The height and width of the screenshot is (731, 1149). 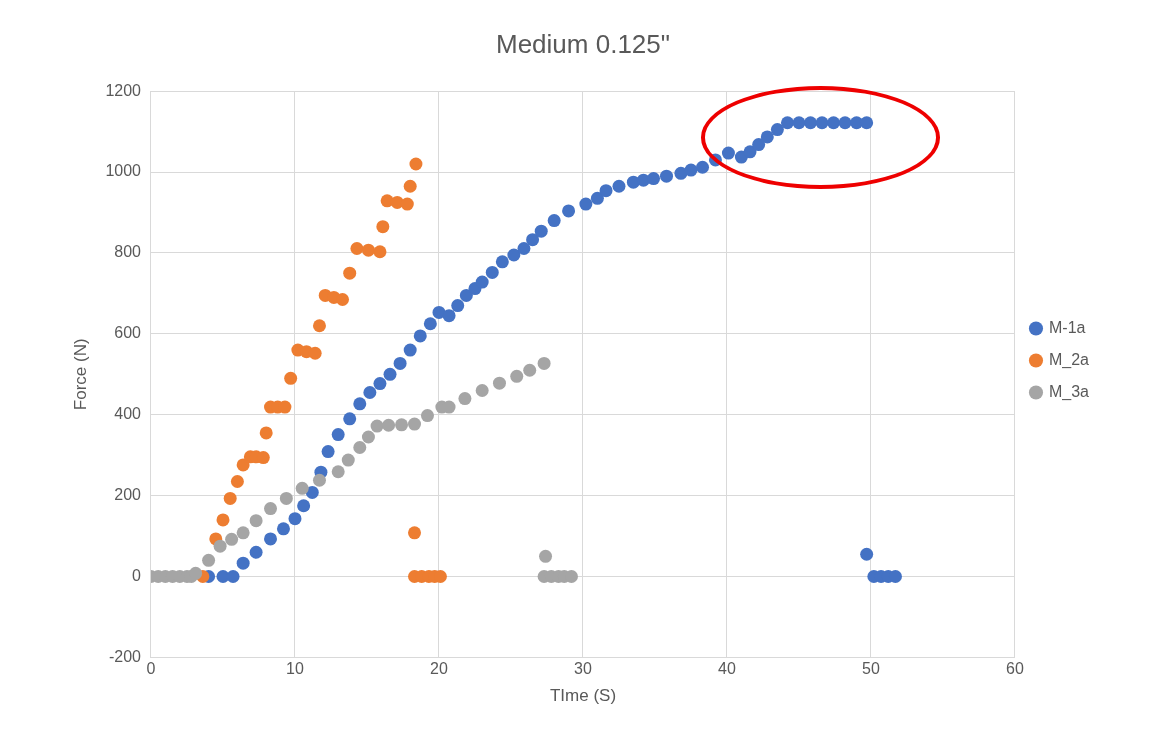 I want to click on chart-title: Medium 0.125", so click(x=583, y=43).